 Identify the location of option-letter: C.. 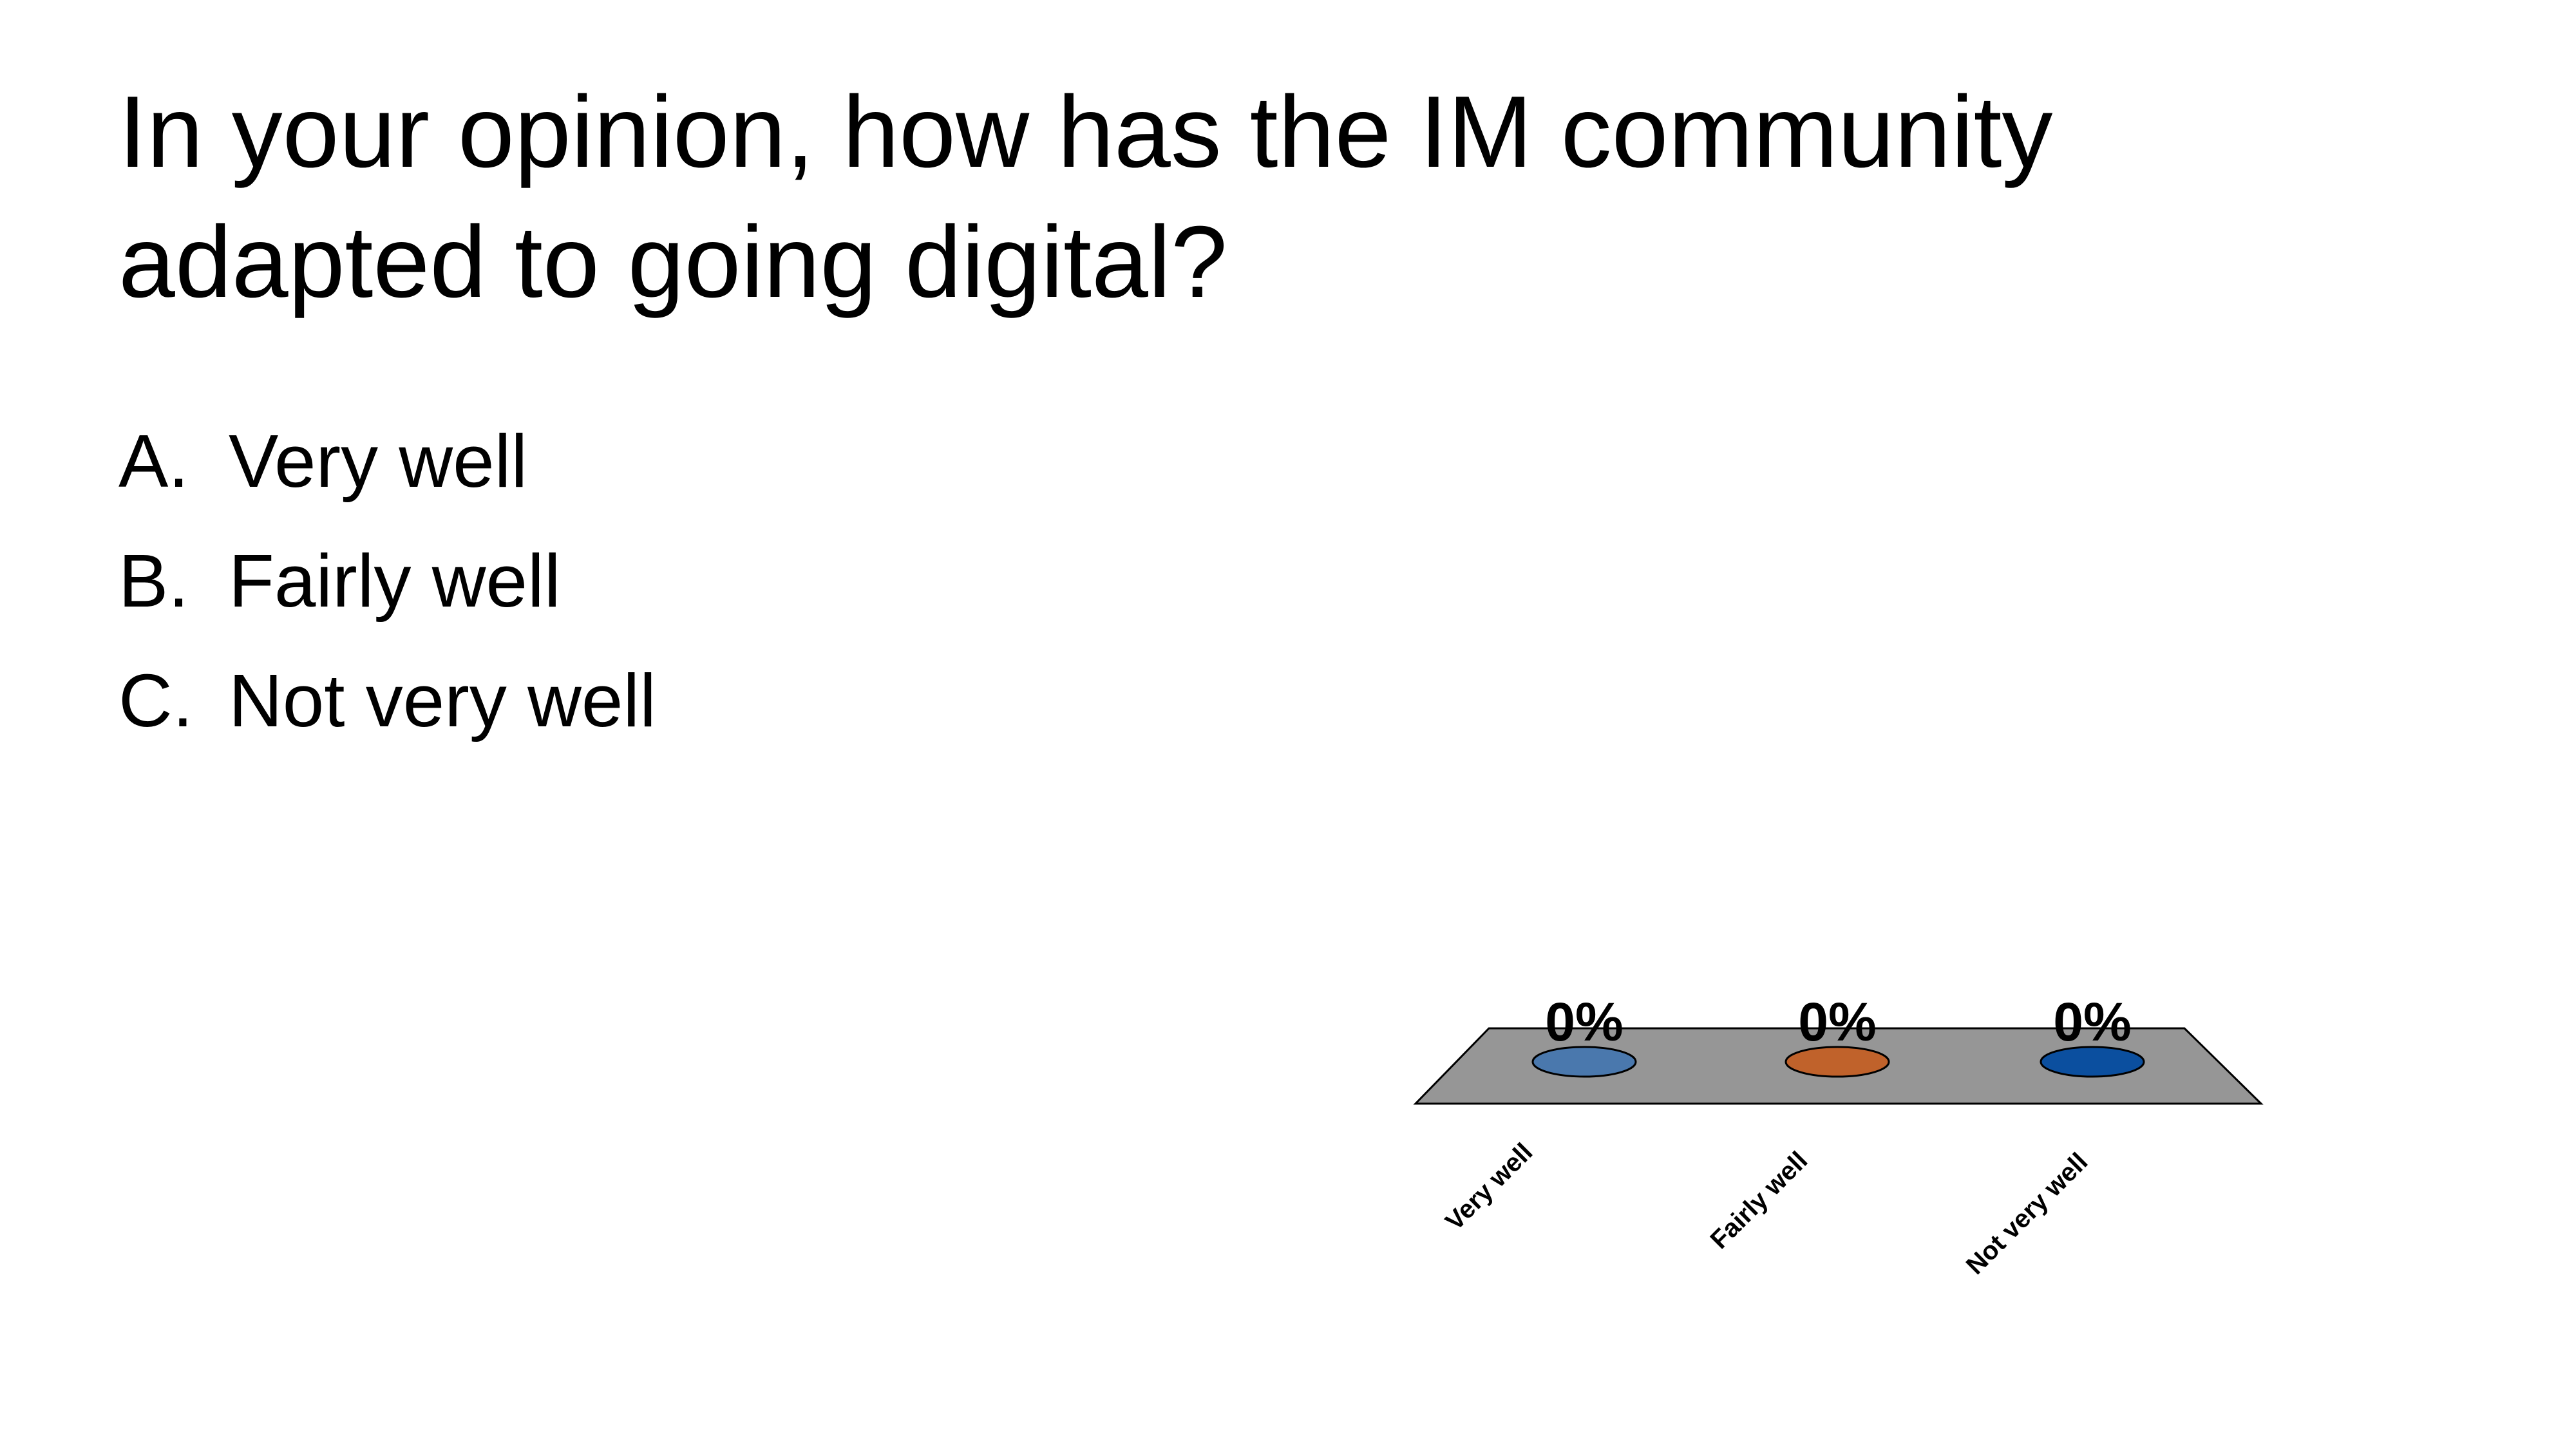
(155, 700).